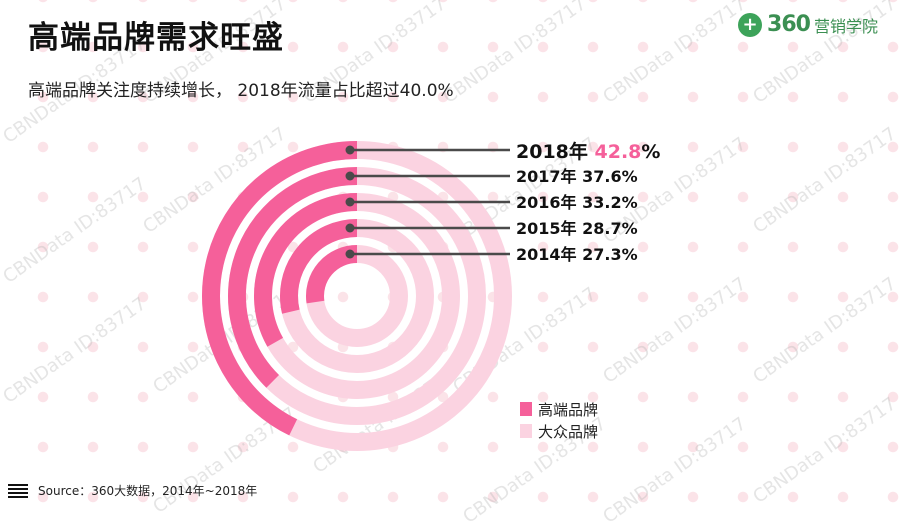  Describe the element at coordinates (156, 38) in the screenshot. I see `page-title: 高端品牌需求旺盛` at that location.